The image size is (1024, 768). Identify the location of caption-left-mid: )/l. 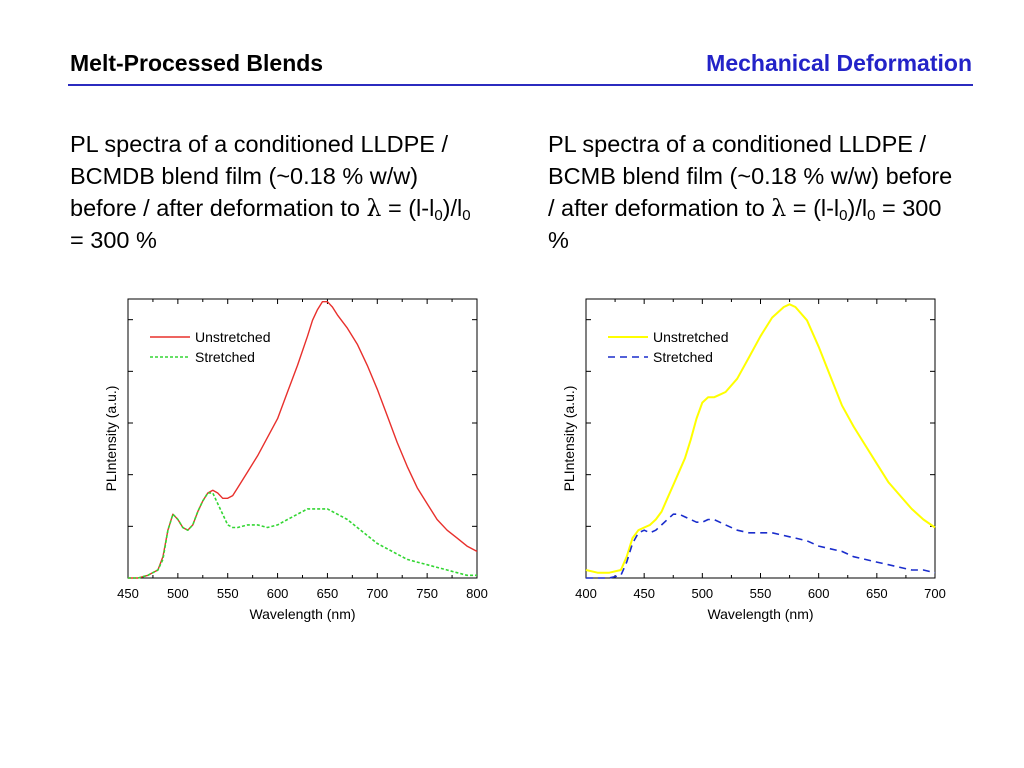
(452, 208).